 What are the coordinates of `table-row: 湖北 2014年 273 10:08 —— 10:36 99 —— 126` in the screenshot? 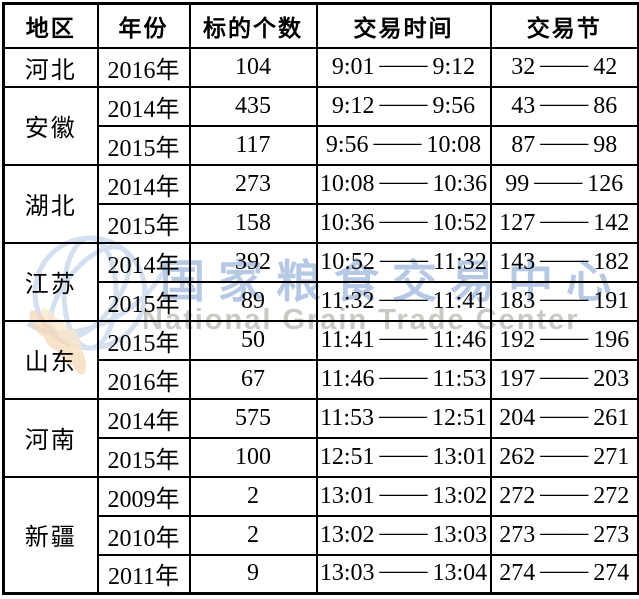 It's located at (320, 203).